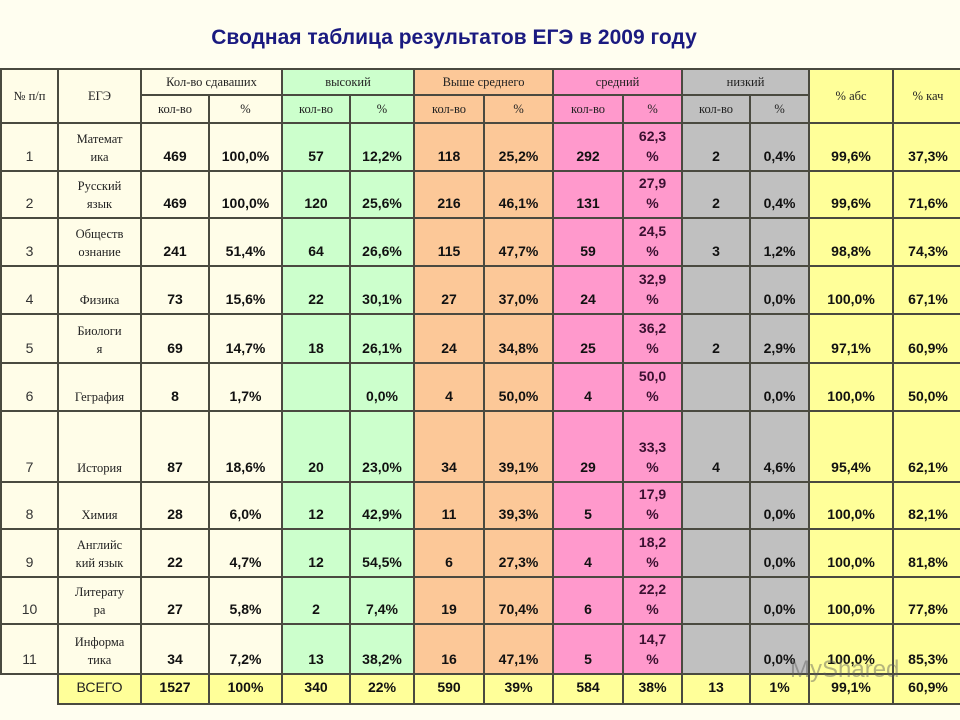 Image resolution: width=960 pixels, height=720 pixels. I want to click on qual-pct: 37,3%, so click(926, 147).